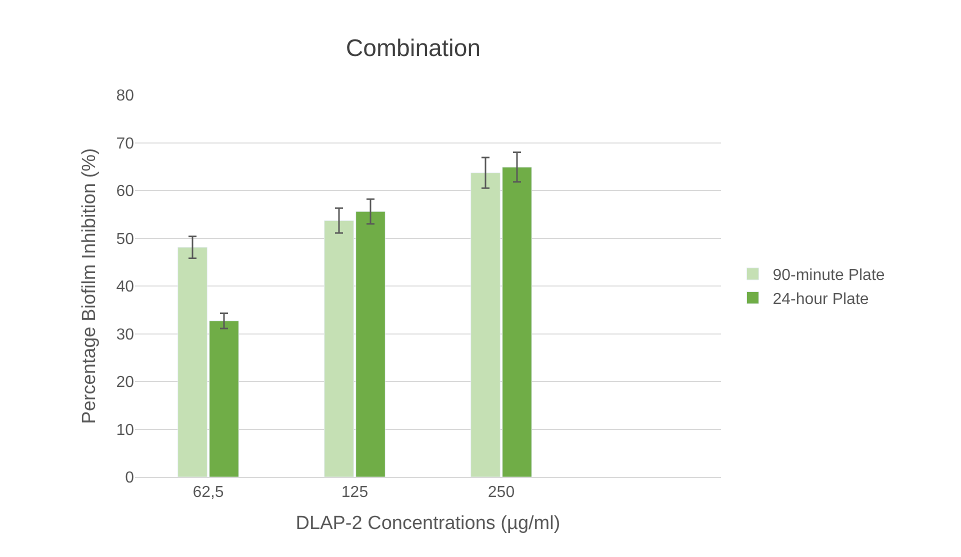  What do you see at coordinates (125, 335) in the screenshot?
I see `y-tick-label: 30` at bounding box center [125, 335].